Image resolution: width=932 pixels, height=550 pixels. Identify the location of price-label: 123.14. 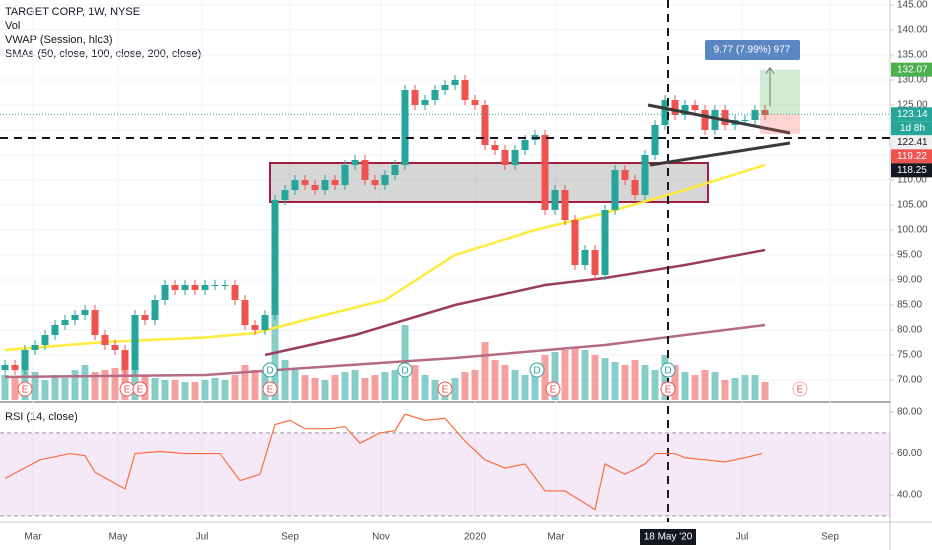
(912, 114).